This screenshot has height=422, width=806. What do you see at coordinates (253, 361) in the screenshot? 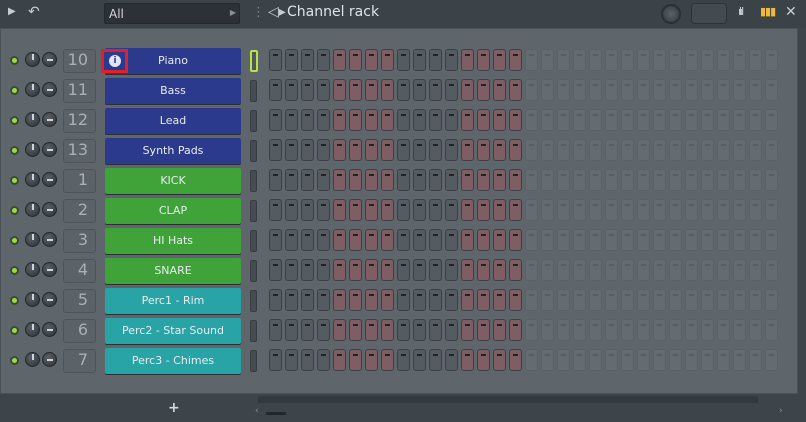
I see `channel-select` at bounding box center [253, 361].